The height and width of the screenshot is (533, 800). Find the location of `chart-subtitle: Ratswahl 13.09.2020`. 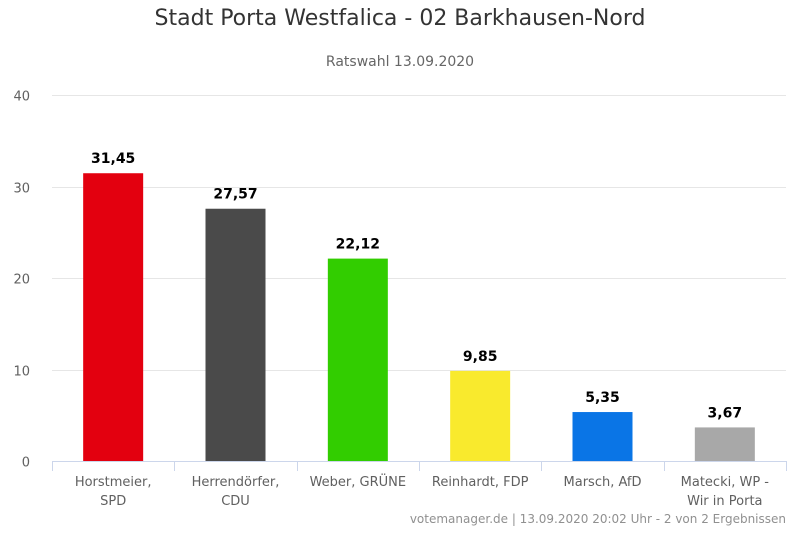

chart-subtitle: Ratswahl 13.09.2020 is located at coordinates (400, 62).